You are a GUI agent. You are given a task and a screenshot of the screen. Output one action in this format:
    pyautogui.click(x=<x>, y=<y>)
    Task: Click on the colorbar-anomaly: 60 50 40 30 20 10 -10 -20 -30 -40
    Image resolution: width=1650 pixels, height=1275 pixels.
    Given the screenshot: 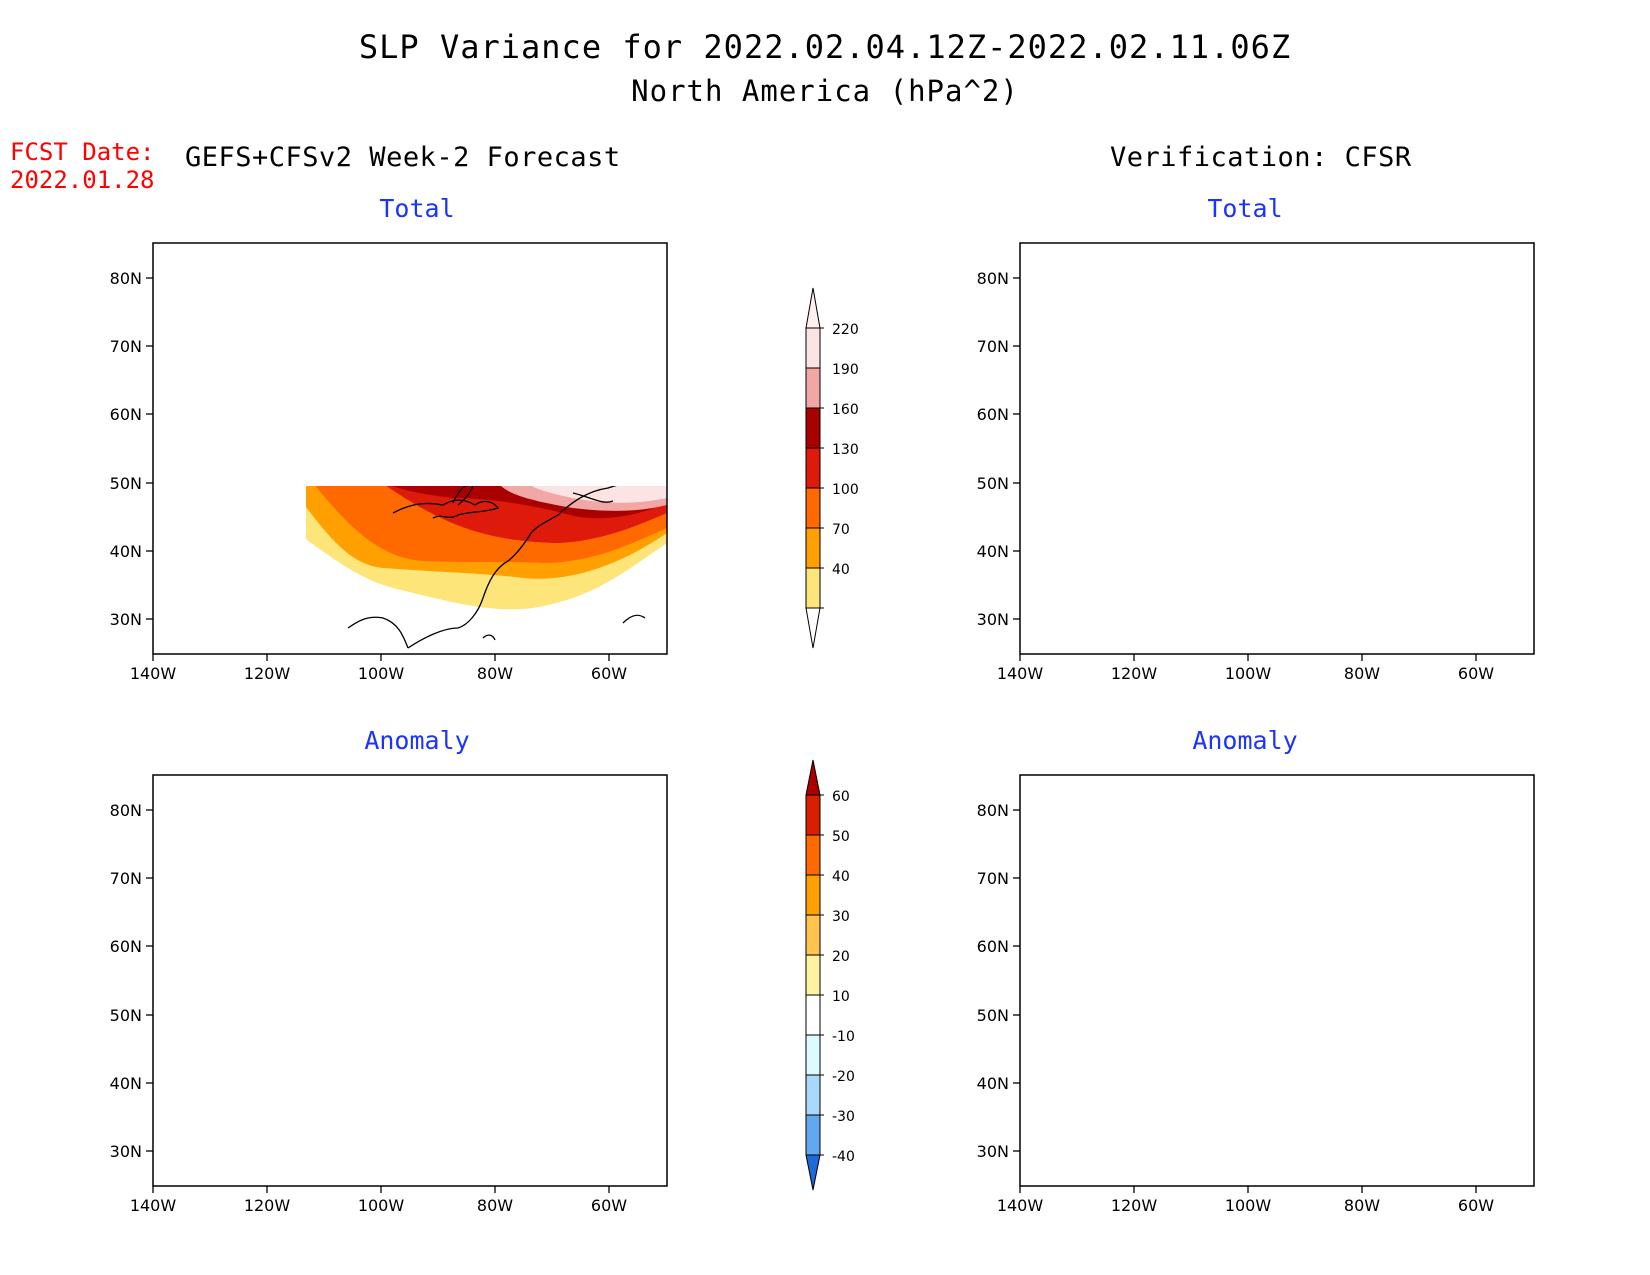 What is the action you would take?
    pyautogui.click(x=830, y=975)
    